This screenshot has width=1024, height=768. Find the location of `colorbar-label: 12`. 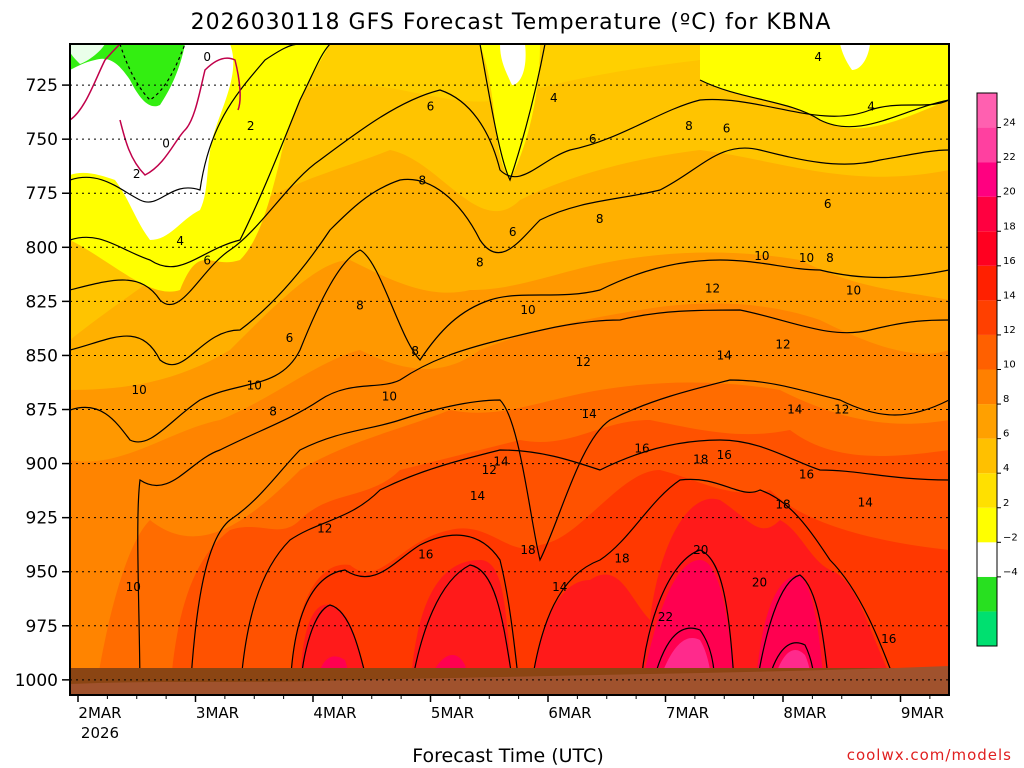

colorbar-label: 12 is located at coordinates (1009, 330).